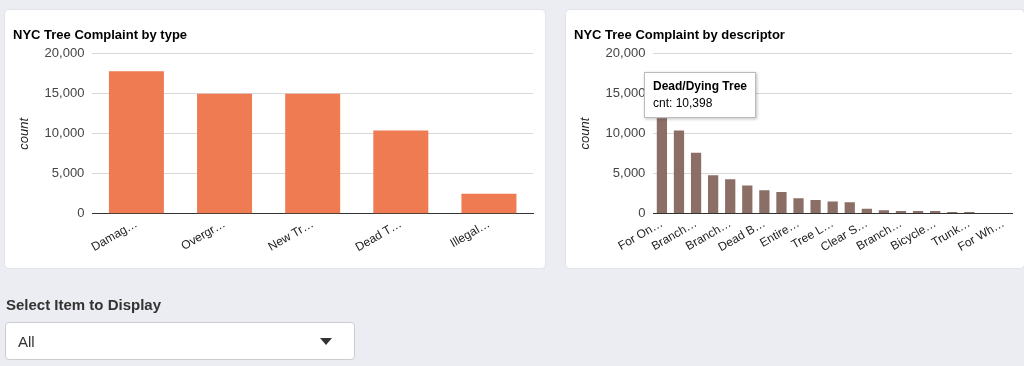 The width and height of the screenshot is (1024, 366). I want to click on chart-title: NYC Tree Complaint by descriptor, so click(679, 35).